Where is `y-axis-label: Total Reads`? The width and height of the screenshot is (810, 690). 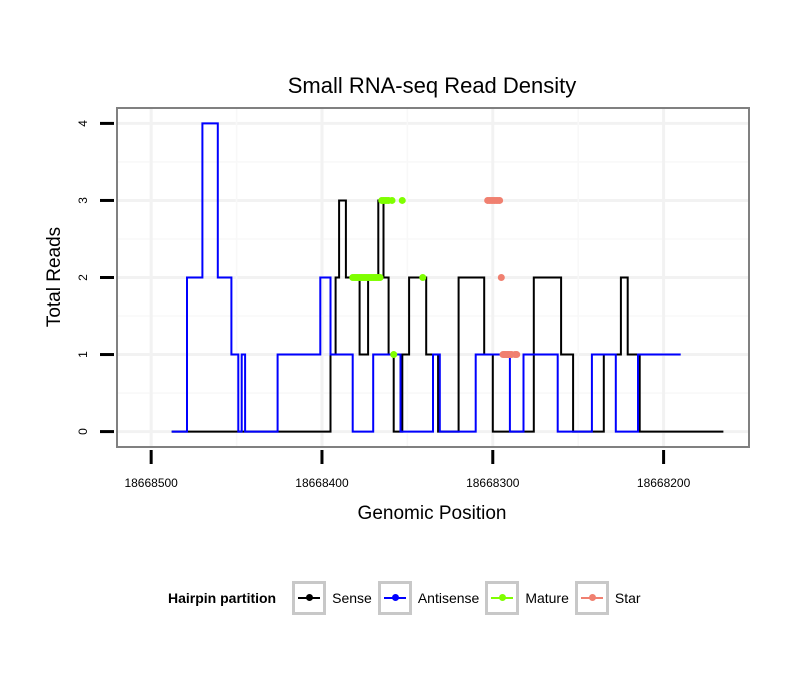
y-axis-label: Total Reads is located at coordinates (54, 277).